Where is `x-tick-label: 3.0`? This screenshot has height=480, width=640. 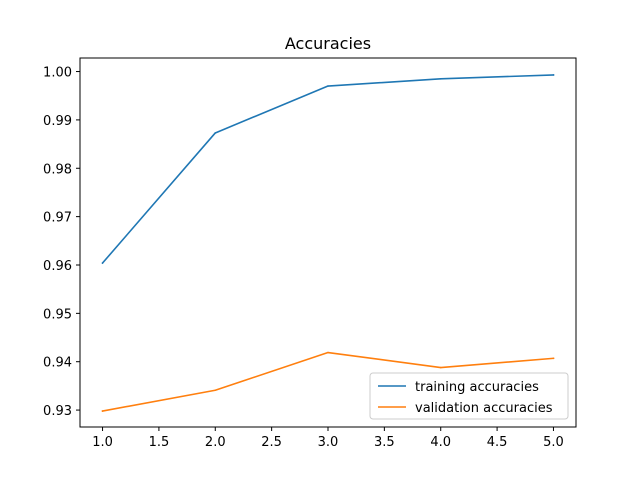
x-tick-label: 3.0 is located at coordinates (328, 442).